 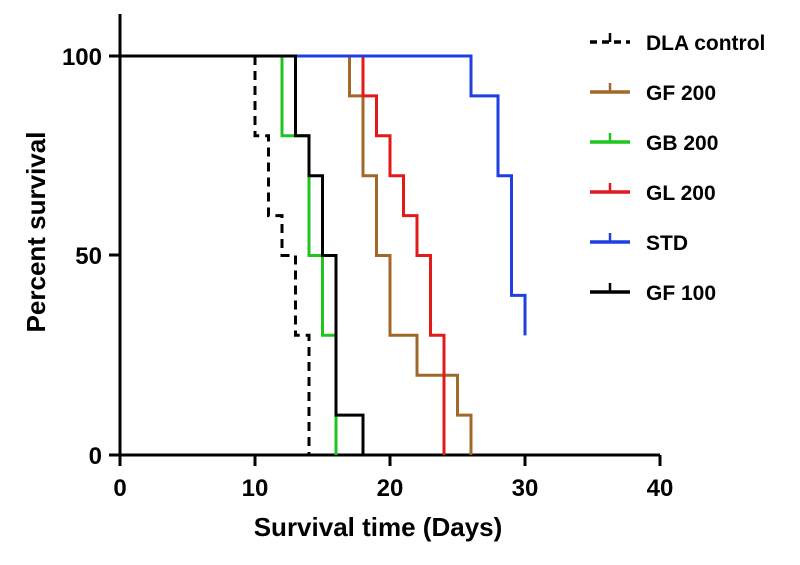 What do you see at coordinates (525, 488) in the screenshot?
I see `x-tick-label-30: 30` at bounding box center [525, 488].